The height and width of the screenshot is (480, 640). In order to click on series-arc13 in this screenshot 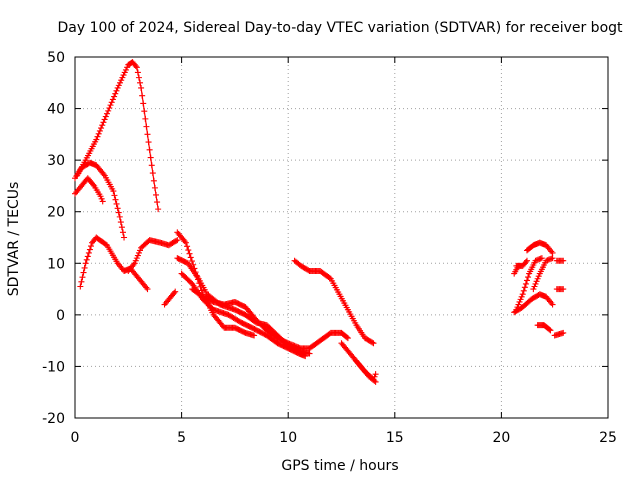, I will do `click(366, 370)`.